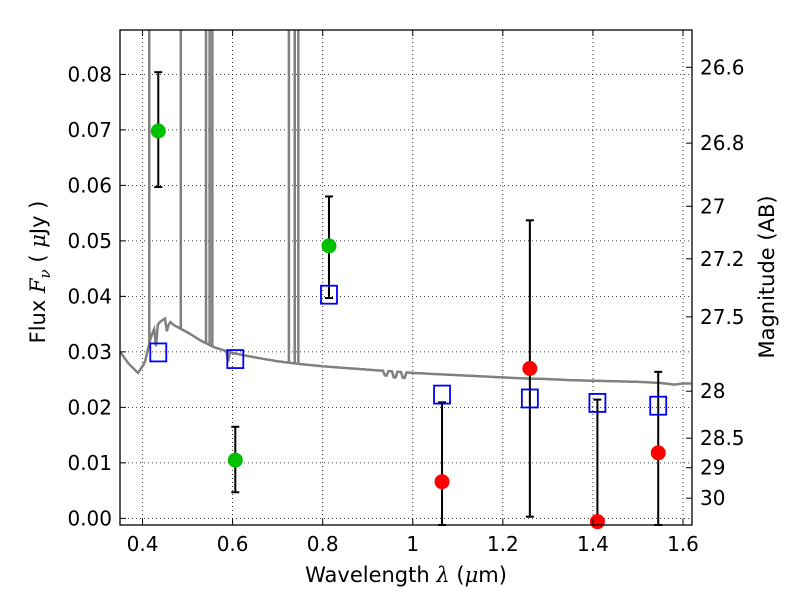 This screenshot has height=600, width=800. What do you see at coordinates (722, 438) in the screenshot?
I see `mag-tick-label: 28.5` at bounding box center [722, 438].